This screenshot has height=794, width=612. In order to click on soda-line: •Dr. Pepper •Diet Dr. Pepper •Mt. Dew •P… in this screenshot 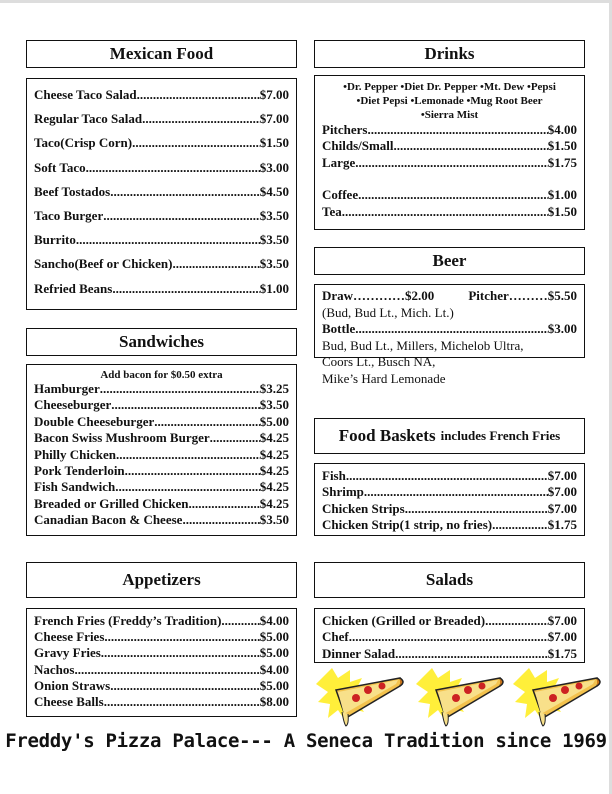, I will do `click(449, 87)`.